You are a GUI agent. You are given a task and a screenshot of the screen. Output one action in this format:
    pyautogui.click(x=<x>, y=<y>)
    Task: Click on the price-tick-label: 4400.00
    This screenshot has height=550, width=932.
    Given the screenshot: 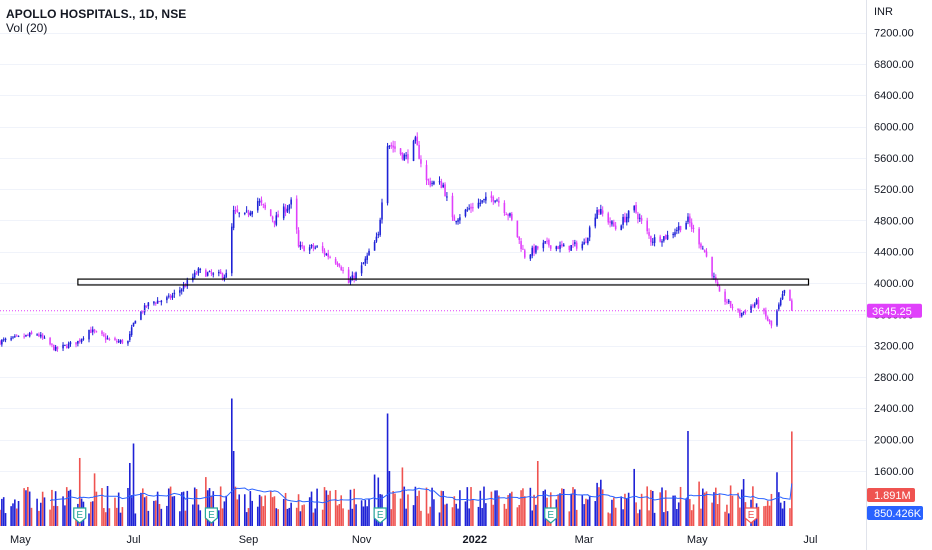 What is the action you would take?
    pyautogui.click(x=894, y=253)
    